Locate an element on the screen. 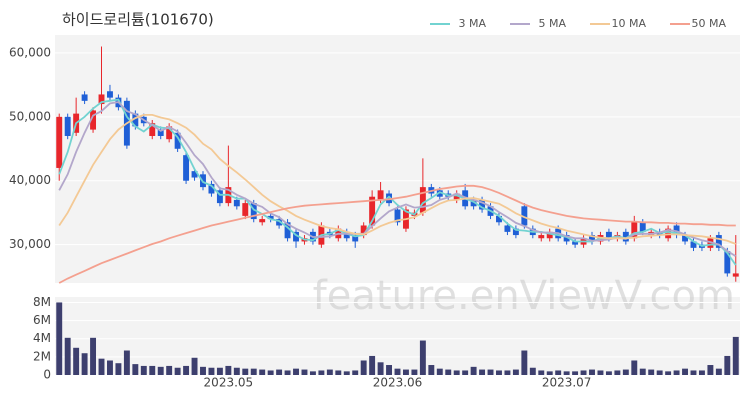  y-tick-label: 8M is located at coordinates (42, 302).